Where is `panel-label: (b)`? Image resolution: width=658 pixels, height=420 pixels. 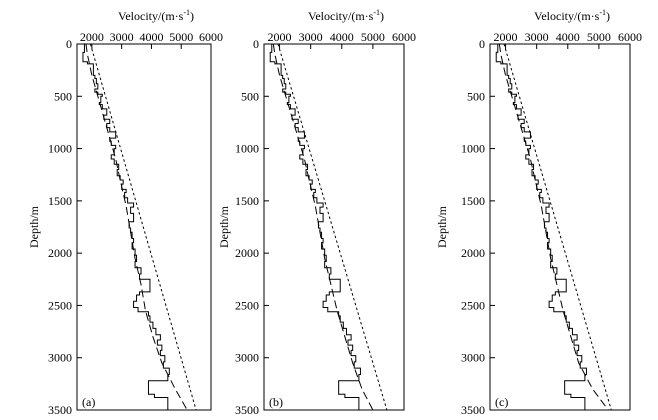
panel-label: (b) is located at coordinates (276, 402).